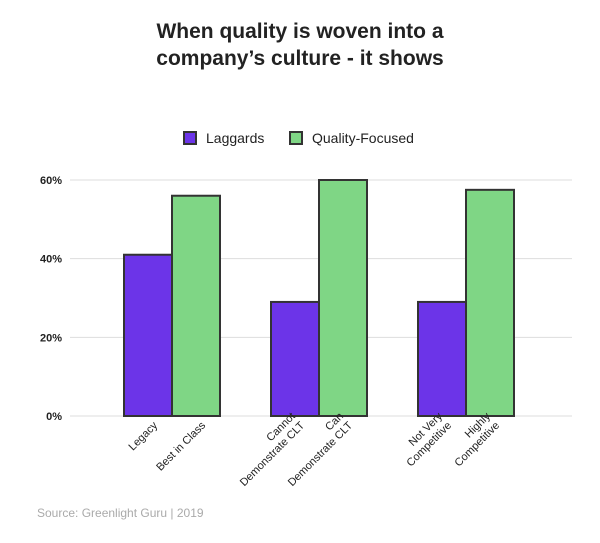  What do you see at coordinates (144, 436) in the screenshot?
I see `x-tick-label: Legacy` at bounding box center [144, 436].